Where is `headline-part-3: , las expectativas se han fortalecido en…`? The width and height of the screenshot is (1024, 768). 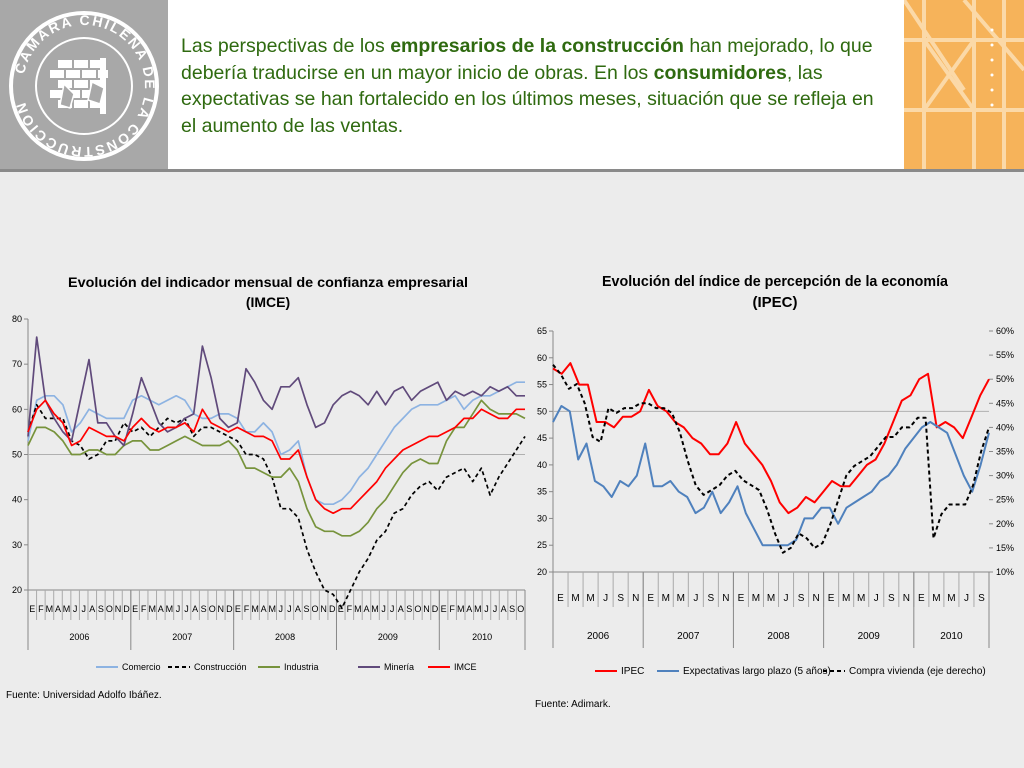
headline-part-3: , las expectativas se han fortalecido en… is located at coordinates (527, 99).